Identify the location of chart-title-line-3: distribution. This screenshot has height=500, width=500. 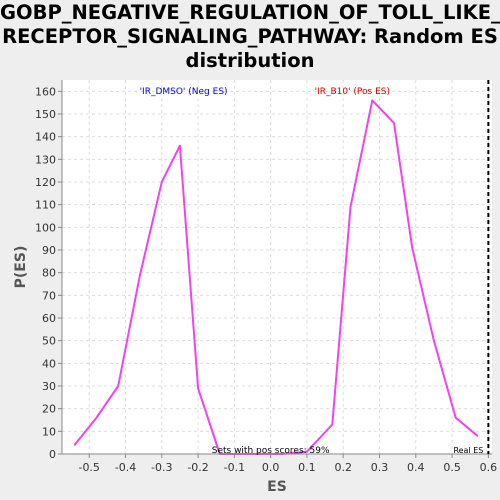
(250, 60).